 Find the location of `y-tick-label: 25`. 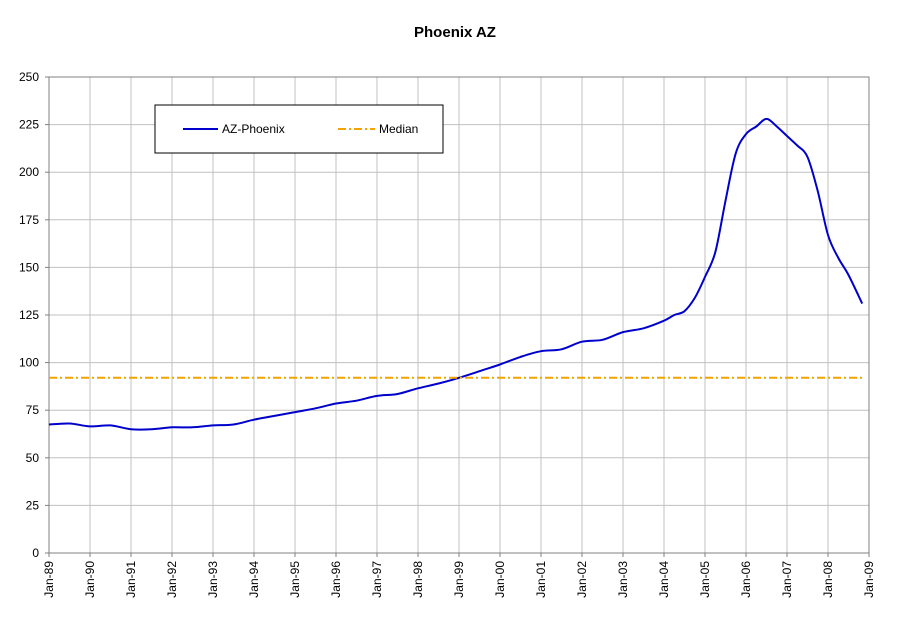

y-tick-label: 25 is located at coordinates (33, 505).